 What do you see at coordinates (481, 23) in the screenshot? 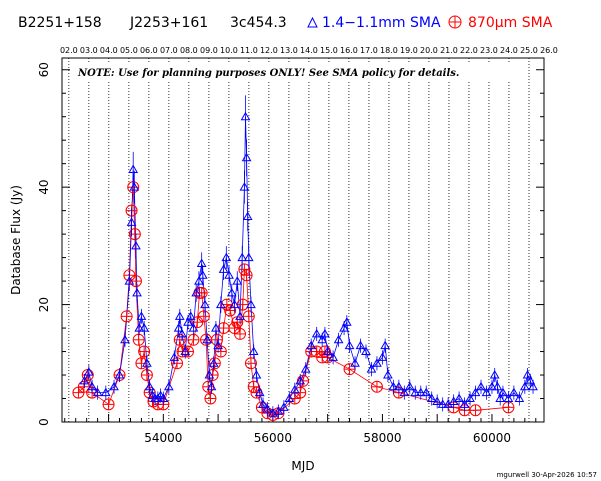
I see `legend-870-prefix: 870` at bounding box center [481, 23].